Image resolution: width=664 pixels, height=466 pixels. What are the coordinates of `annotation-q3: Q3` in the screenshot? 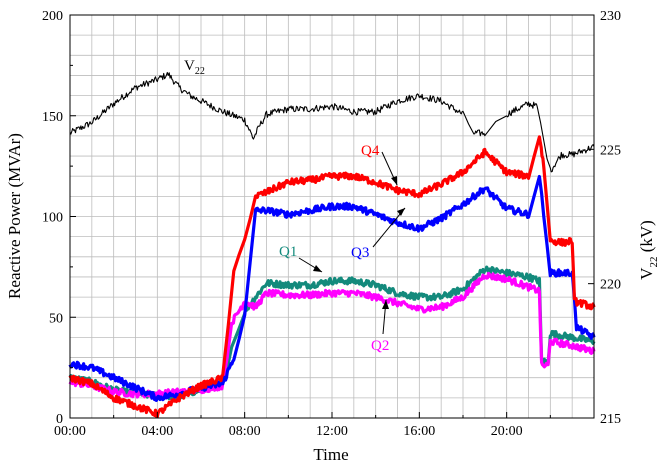 It's located at (360, 253).